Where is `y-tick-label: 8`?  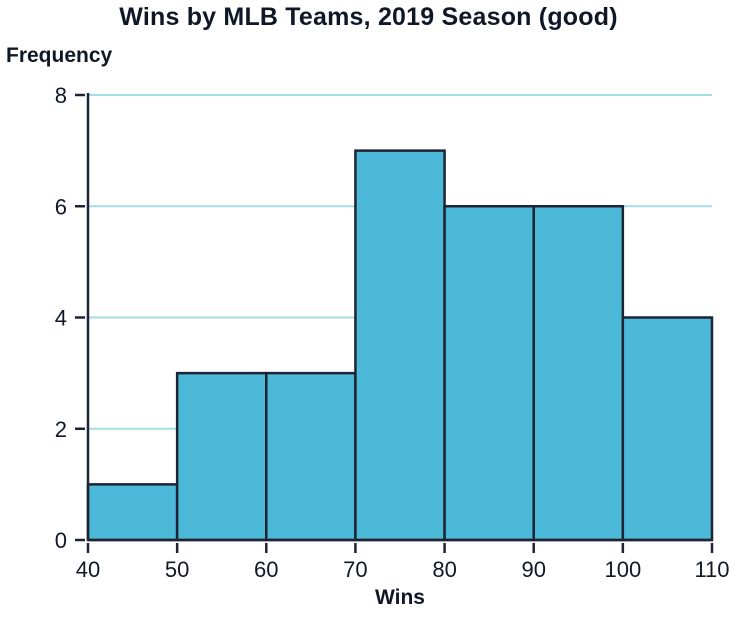 y-tick-label: 8 is located at coordinates (61, 95).